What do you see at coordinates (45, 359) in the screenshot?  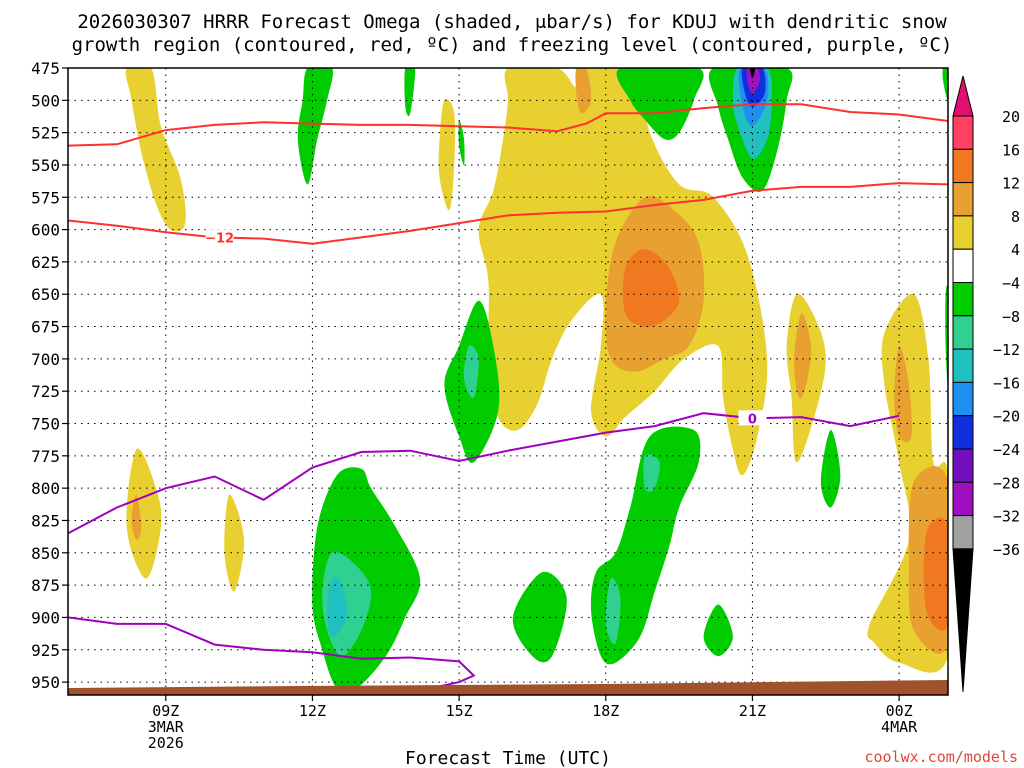 I see `y-tick-label: 700` at bounding box center [45, 359].